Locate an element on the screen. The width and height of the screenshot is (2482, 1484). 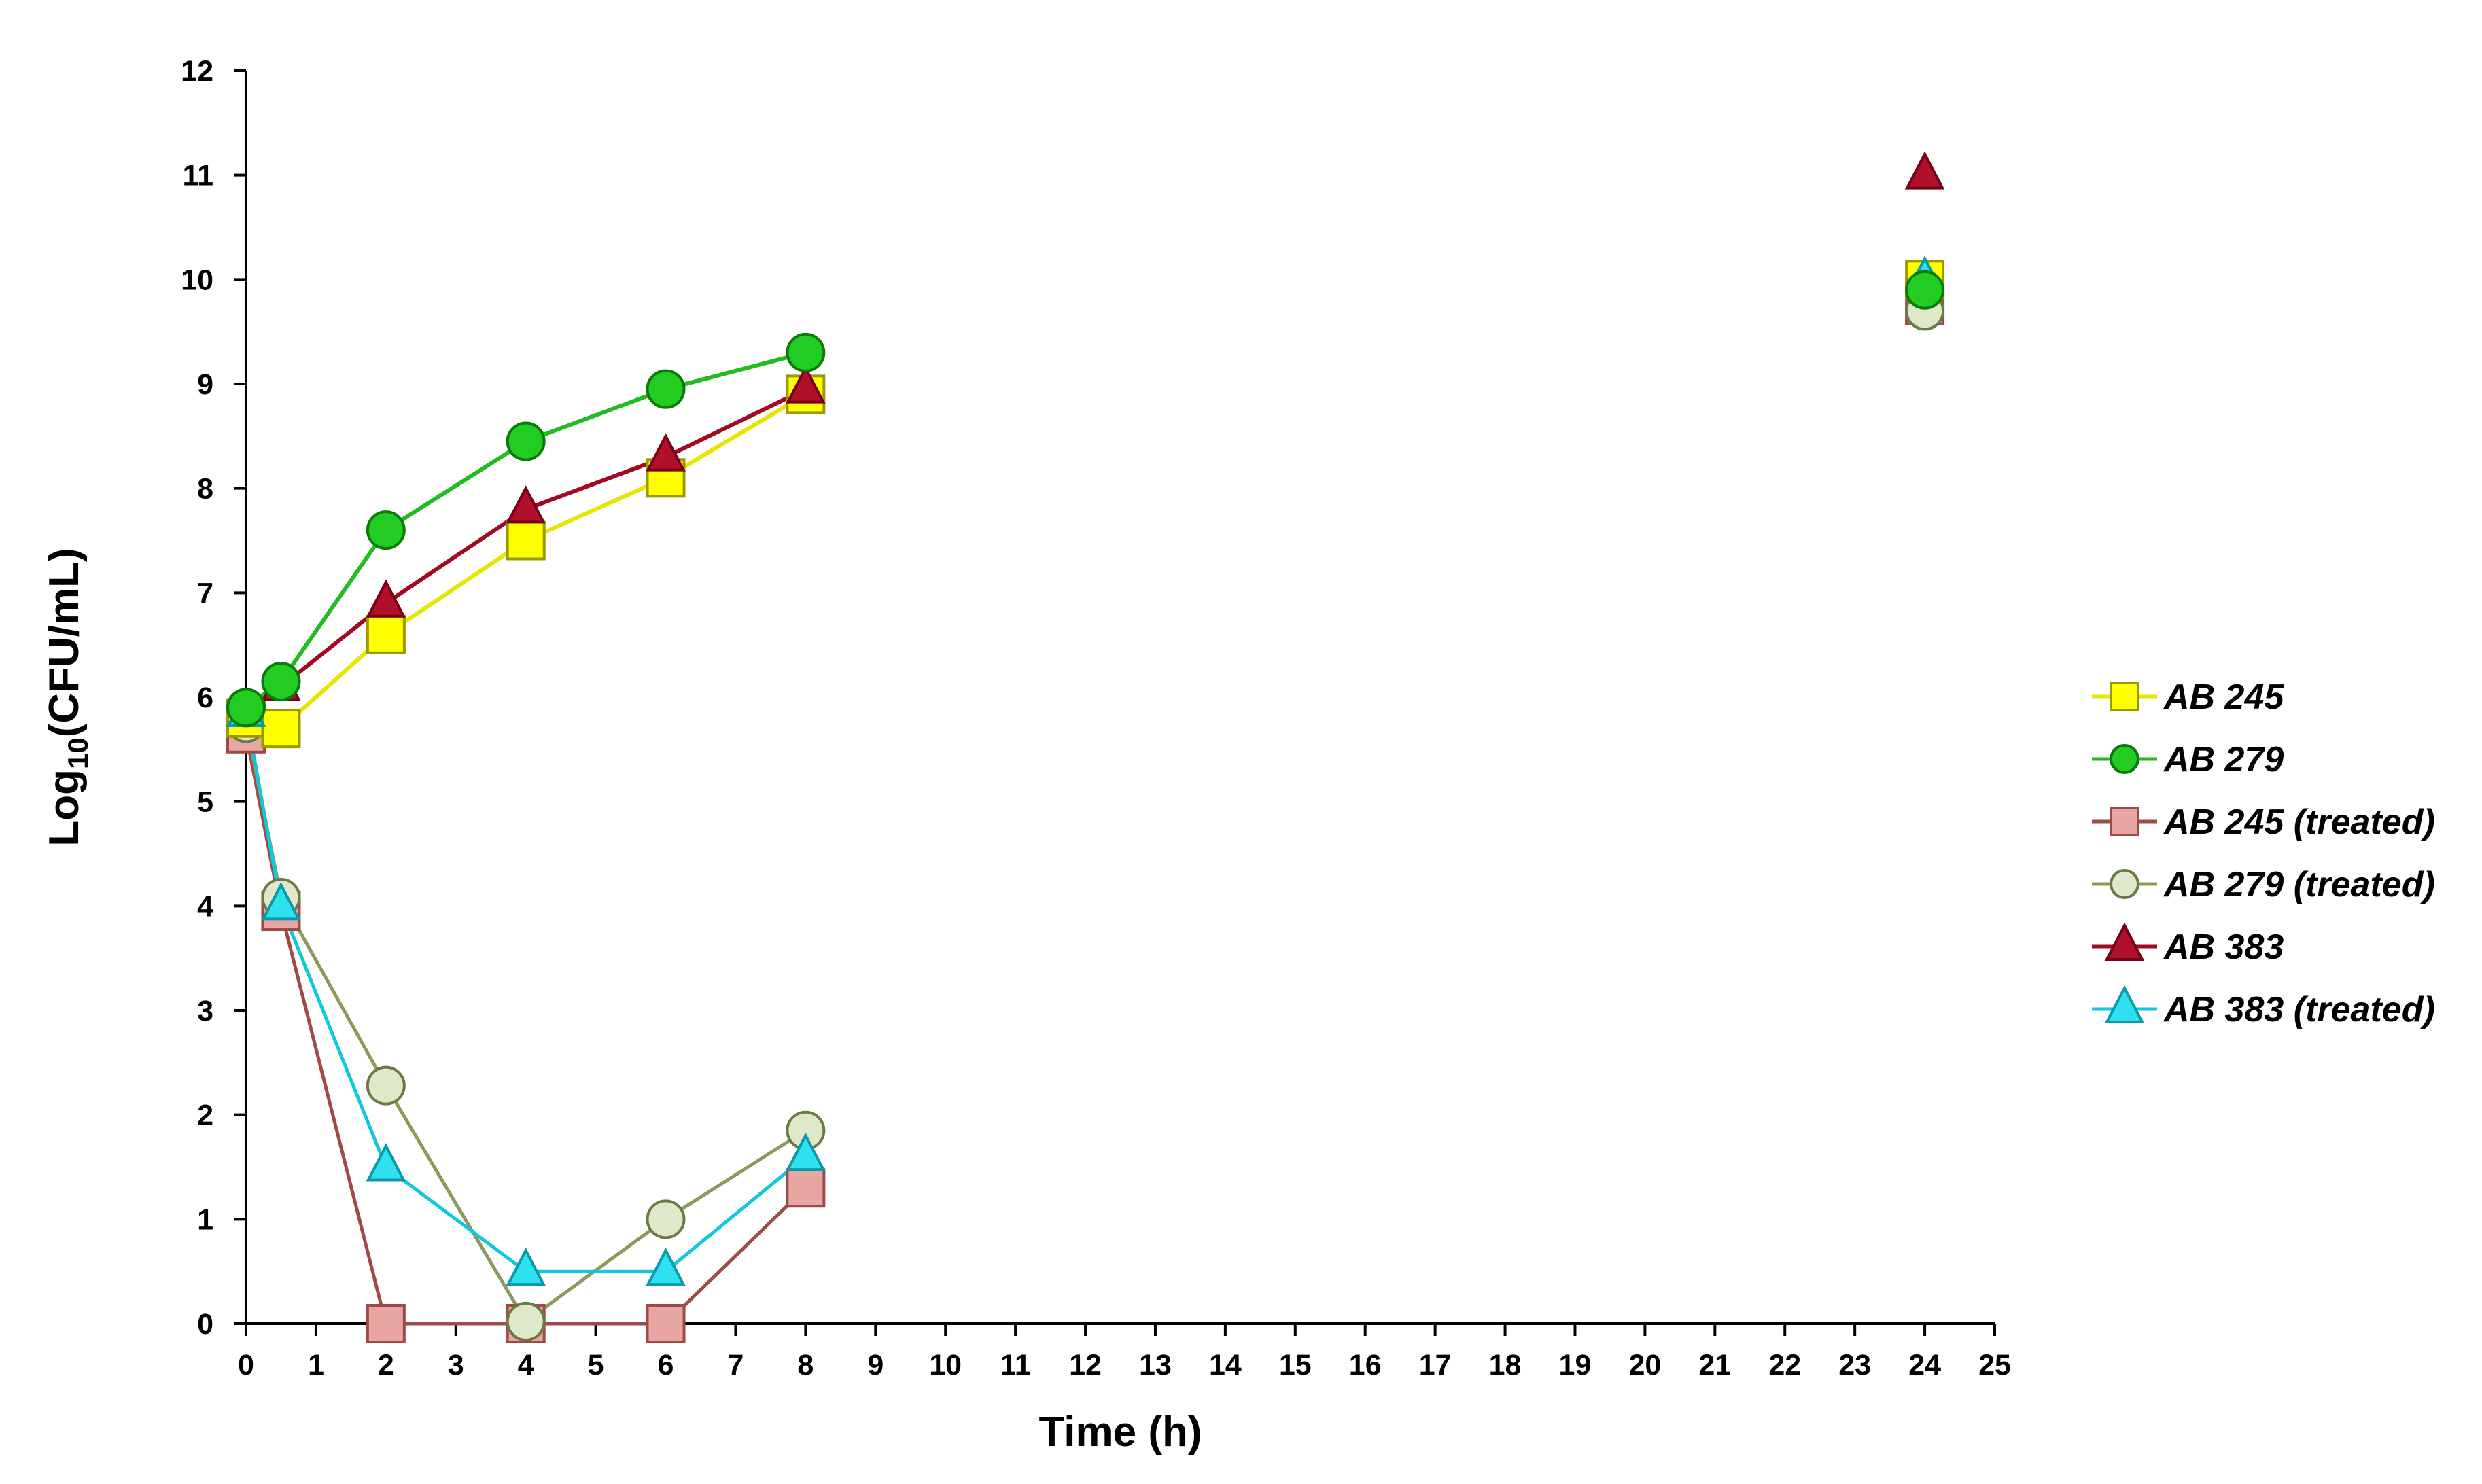
y-tick-label: 9 is located at coordinates (205, 384).